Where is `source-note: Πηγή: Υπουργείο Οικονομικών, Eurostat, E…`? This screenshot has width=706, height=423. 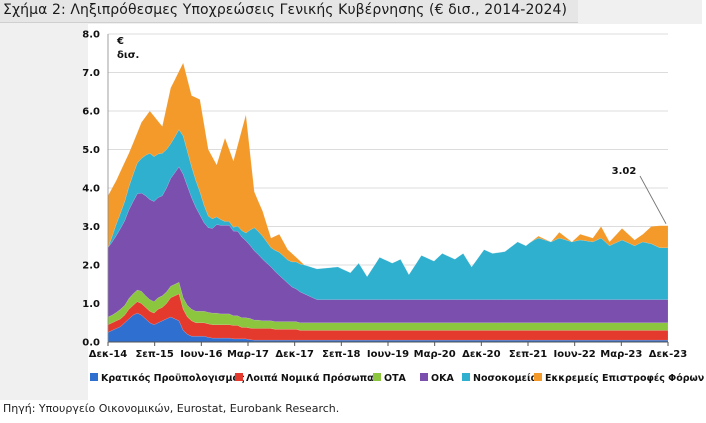 source-note: Πηγή: Υπουργείο Οικονομικών, Eurostat, E… is located at coordinates (171, 408).